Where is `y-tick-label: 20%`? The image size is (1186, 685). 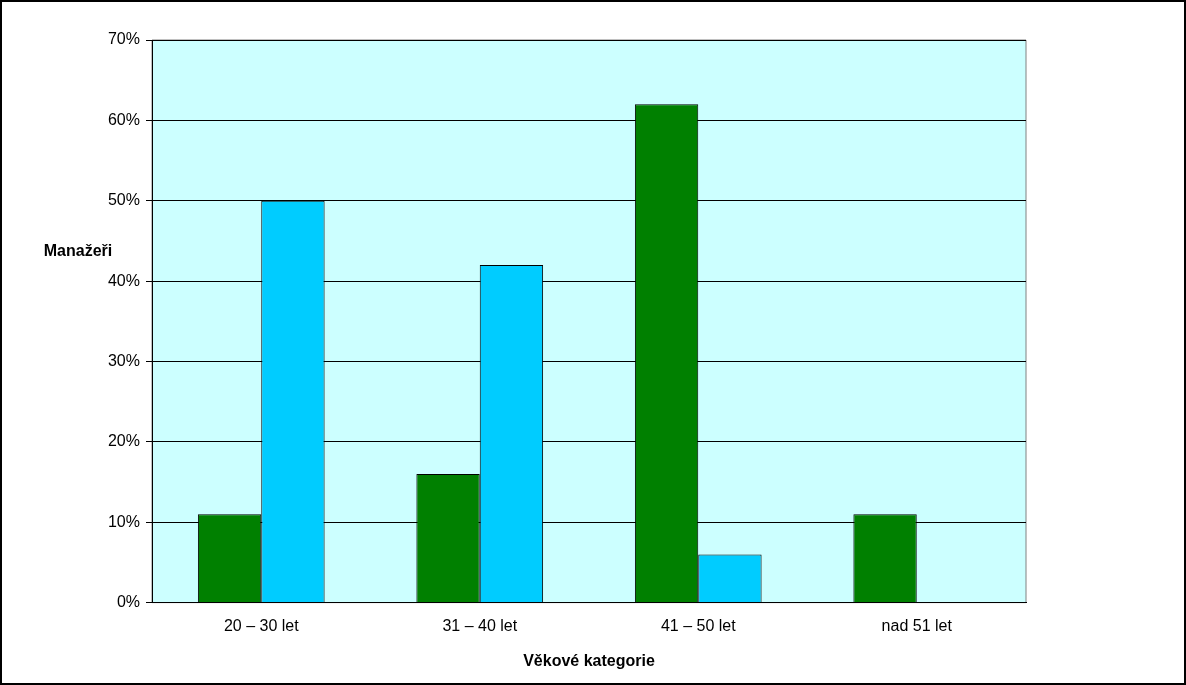
y-tick-label: 20% is located at coordinates (123, 441).